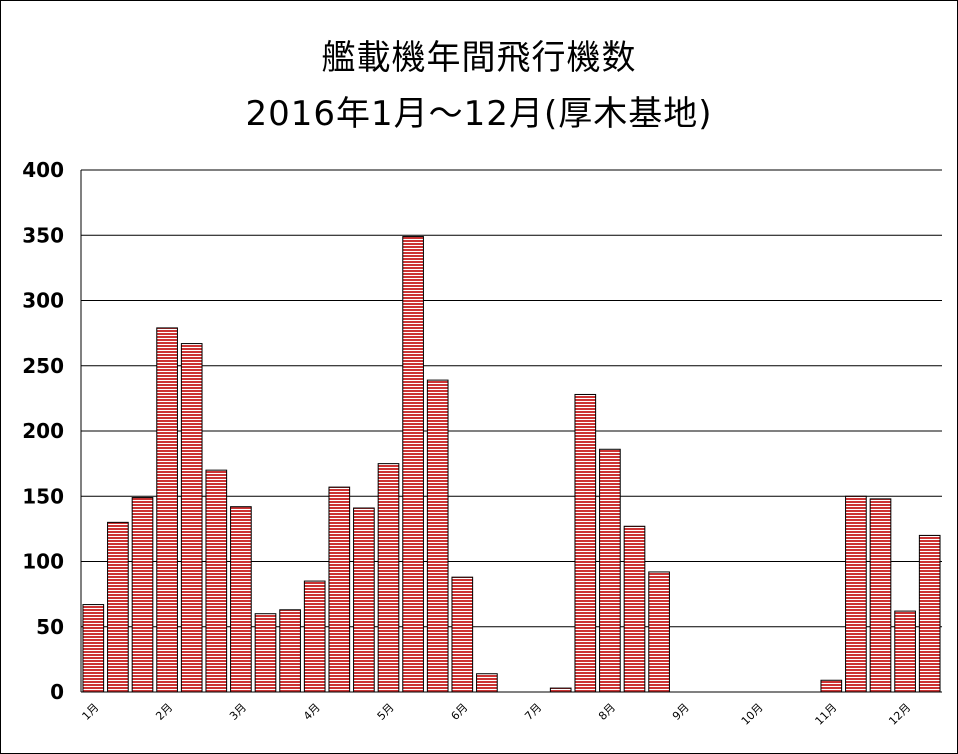 The width and height of the screenshot is (958, 754). What do you see at coordinates (43, 496) in the screenshot?
I see `y-tick-label: 150` at bounding box center [43, 496].